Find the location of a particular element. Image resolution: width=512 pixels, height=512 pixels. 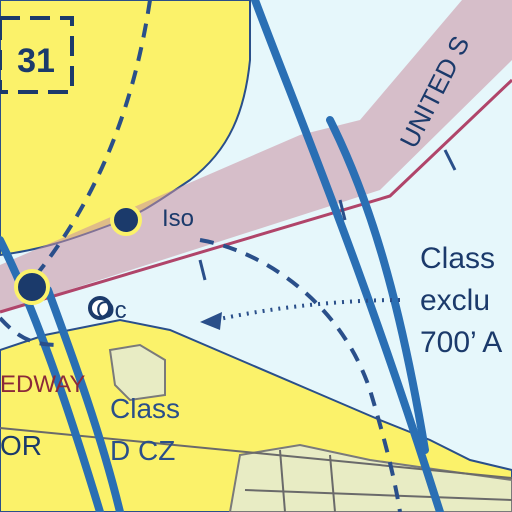

boundary-ticks is located at coordinates (327, 215).